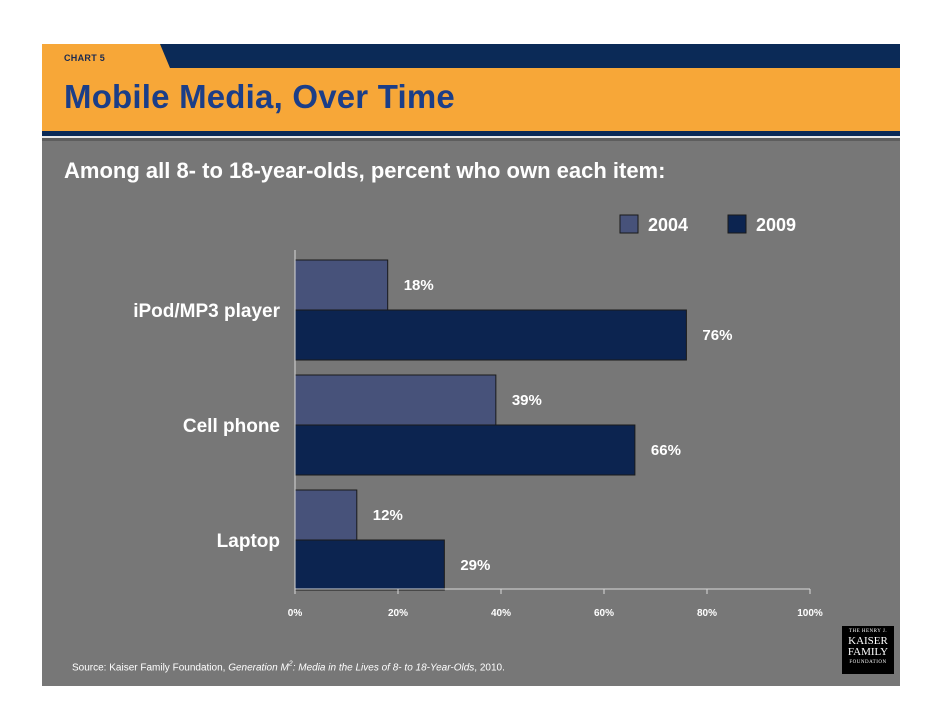  I want to click on x-tick-label-1: 20%, so click(398, 613).